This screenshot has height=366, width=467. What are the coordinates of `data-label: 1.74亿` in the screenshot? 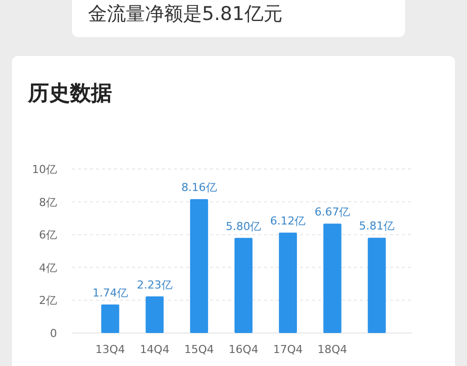 It's located at (110, 293).